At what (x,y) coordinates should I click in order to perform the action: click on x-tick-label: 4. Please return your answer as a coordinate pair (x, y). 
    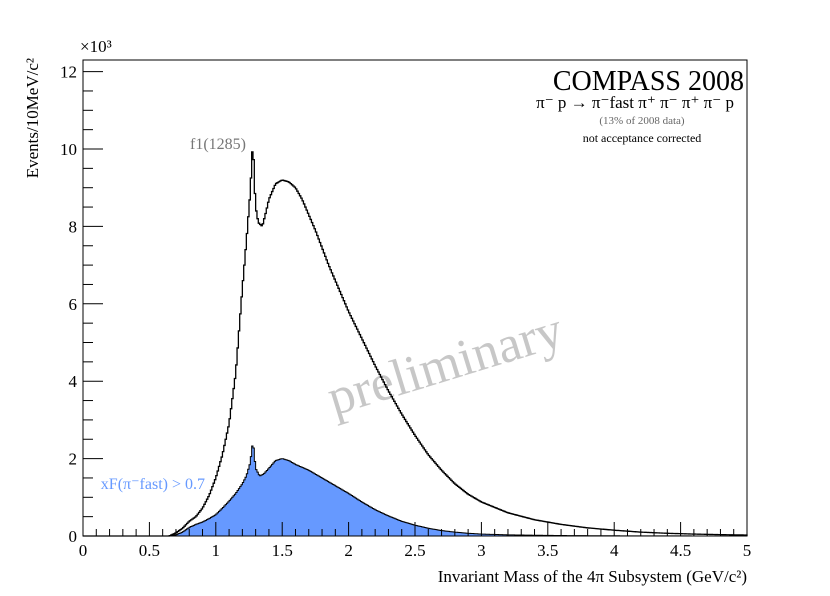
    Looking at the image, I should click on (614, 550).